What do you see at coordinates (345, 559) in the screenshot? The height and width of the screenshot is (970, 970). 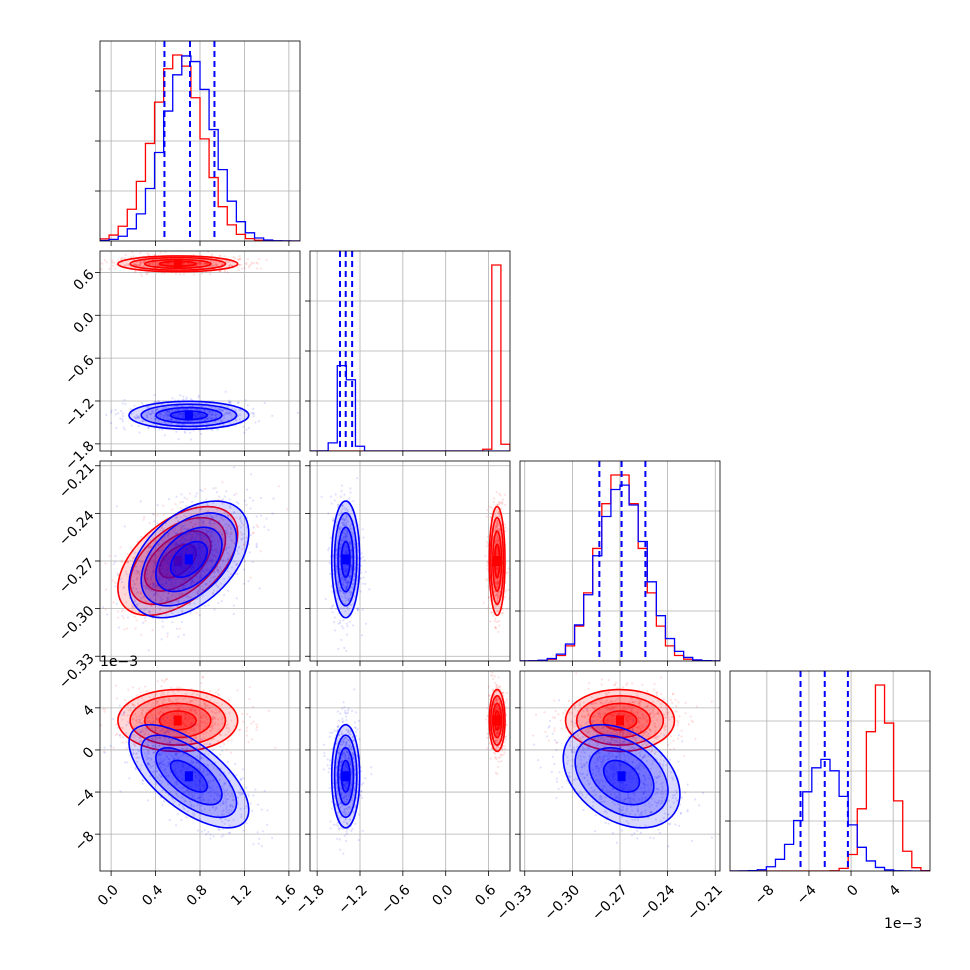 I see `contour-blue` at bounding box center [345, 559].